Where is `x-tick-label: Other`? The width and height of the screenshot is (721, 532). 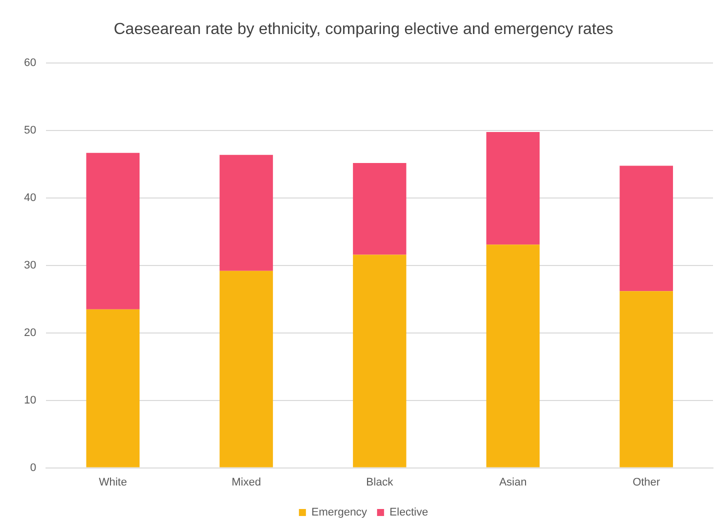
x-tick-label: Other is located at coordinates (646, 482).